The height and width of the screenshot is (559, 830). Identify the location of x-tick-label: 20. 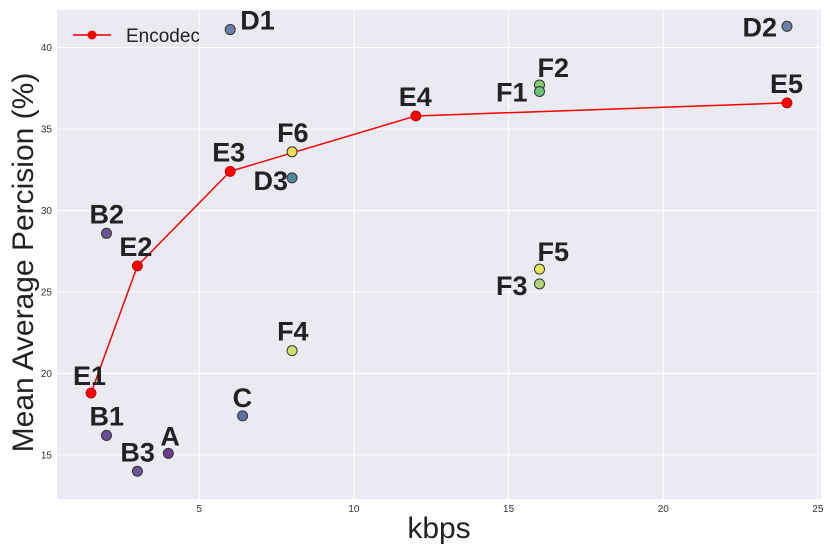
(664, 509).